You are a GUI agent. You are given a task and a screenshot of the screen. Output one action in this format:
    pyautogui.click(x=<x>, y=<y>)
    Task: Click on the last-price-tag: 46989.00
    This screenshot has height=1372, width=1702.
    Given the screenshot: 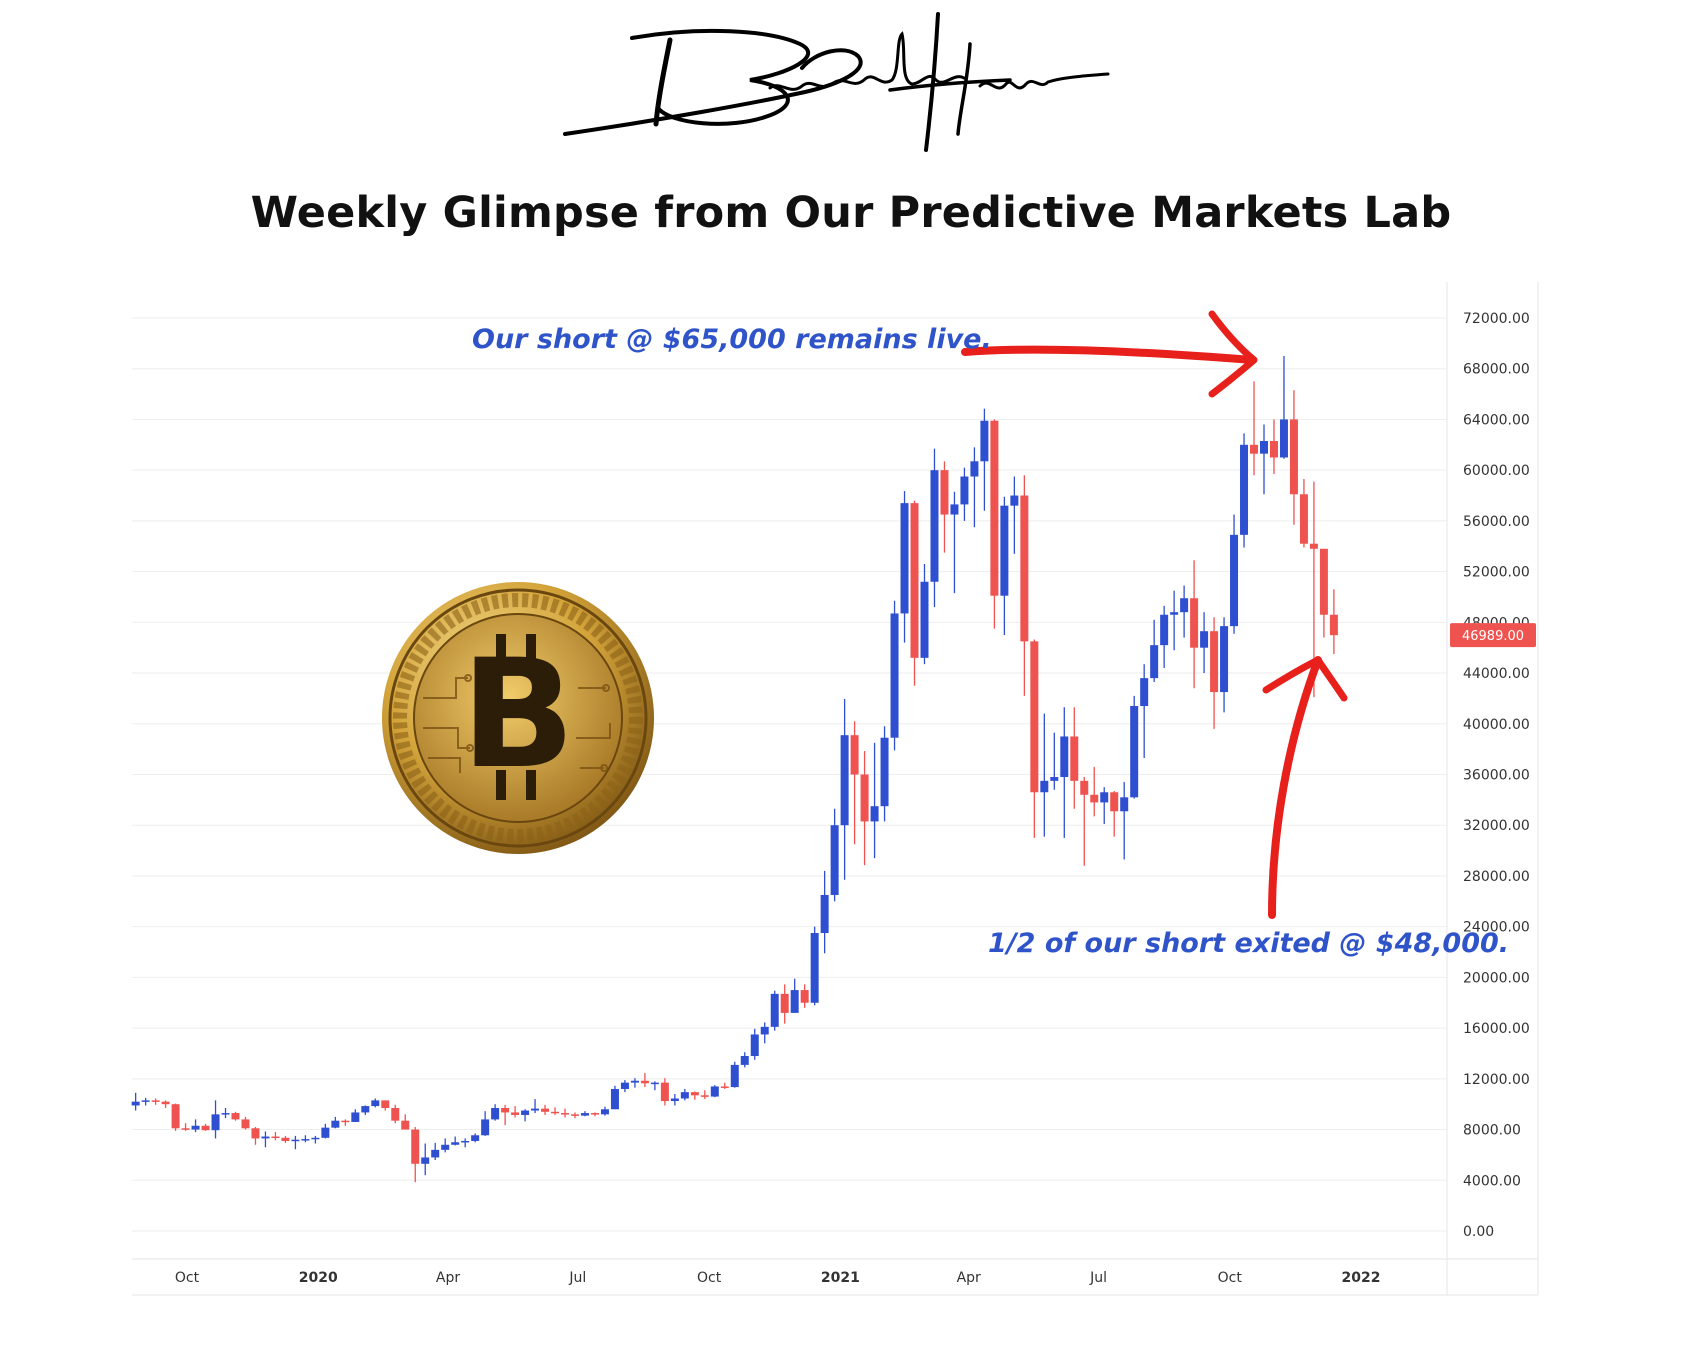 What is the action you would take?
    pyautogui.click(x=1493, y=635)
    